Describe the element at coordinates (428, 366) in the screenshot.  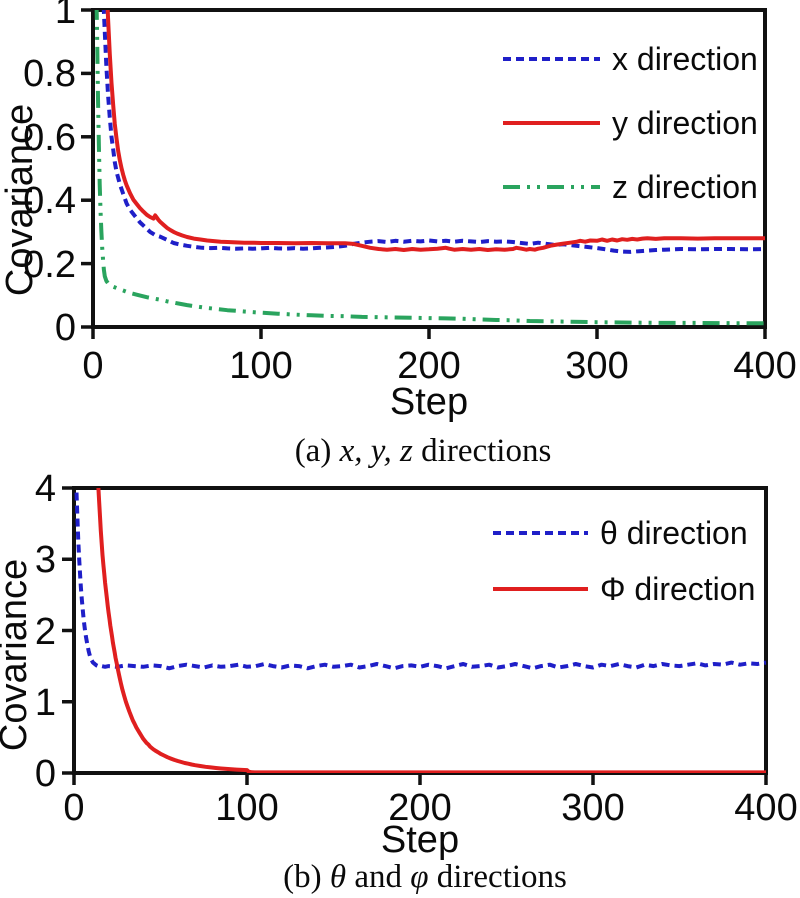
I see `chart-a-x-tick-label: 200` at that location.